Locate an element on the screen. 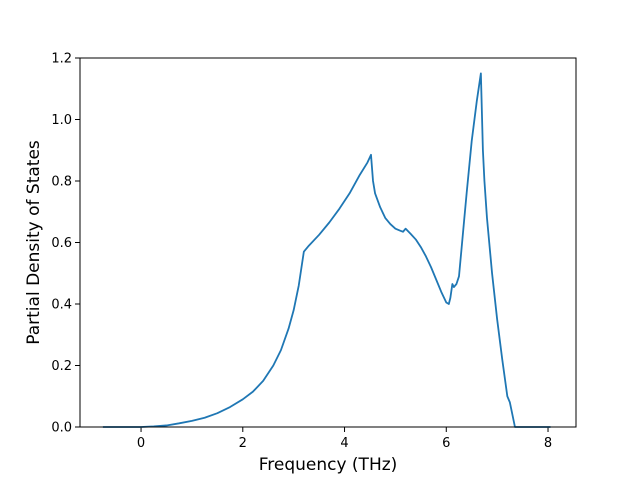 Image resolution: width=640 pixels, height=484 pixels. x-tick-label: 2 is located at coordinates (243, 443).